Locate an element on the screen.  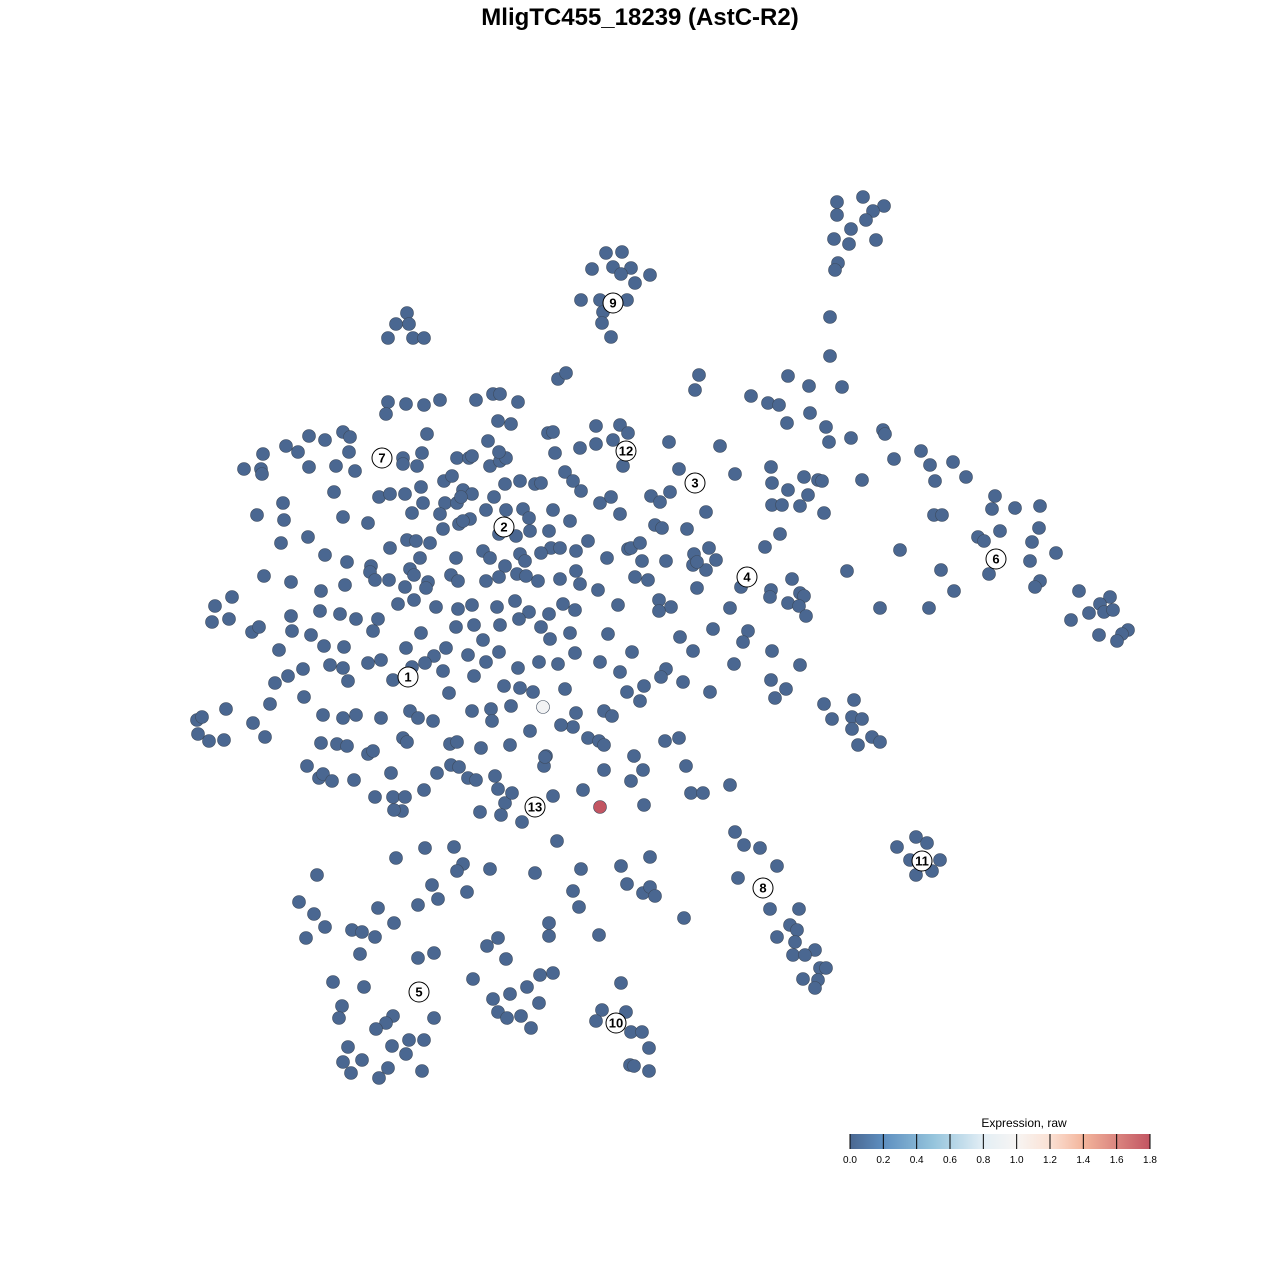
cluster-label-8: 8 is located at coordinates (763, 888).